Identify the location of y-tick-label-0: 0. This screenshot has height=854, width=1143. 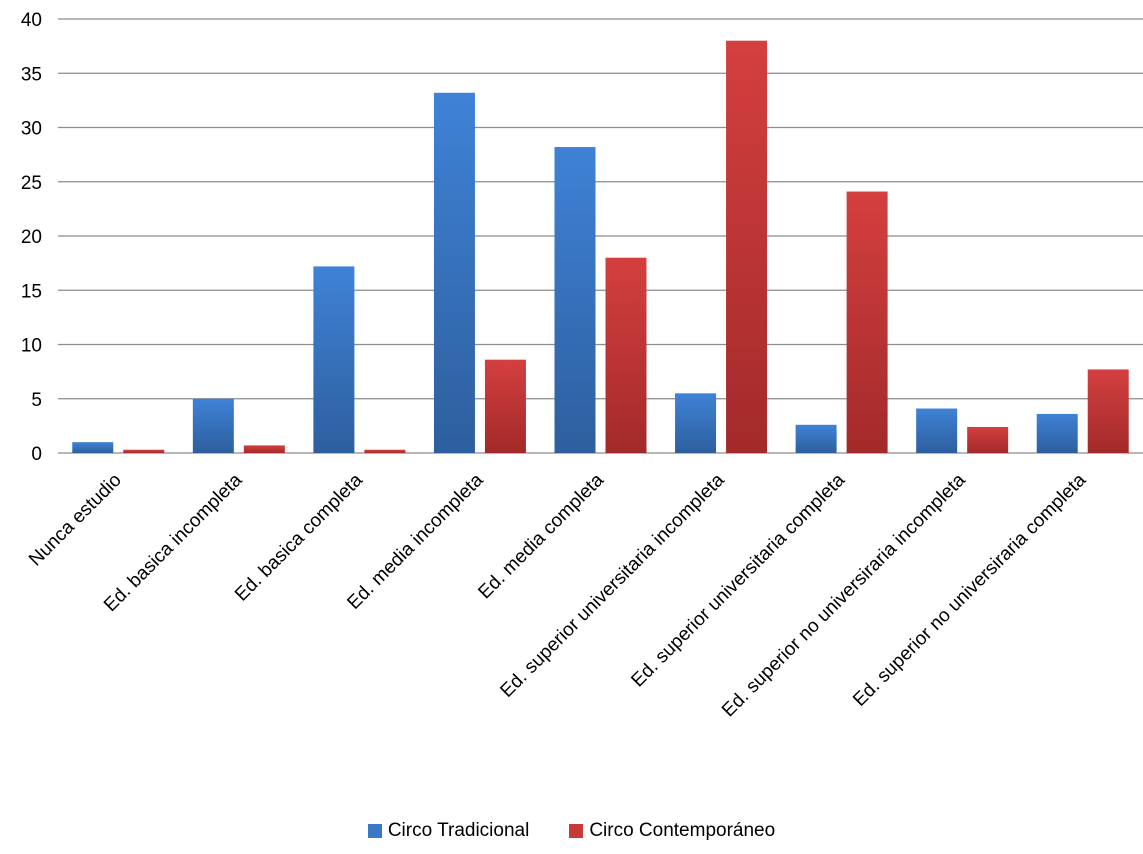
(36, 454).